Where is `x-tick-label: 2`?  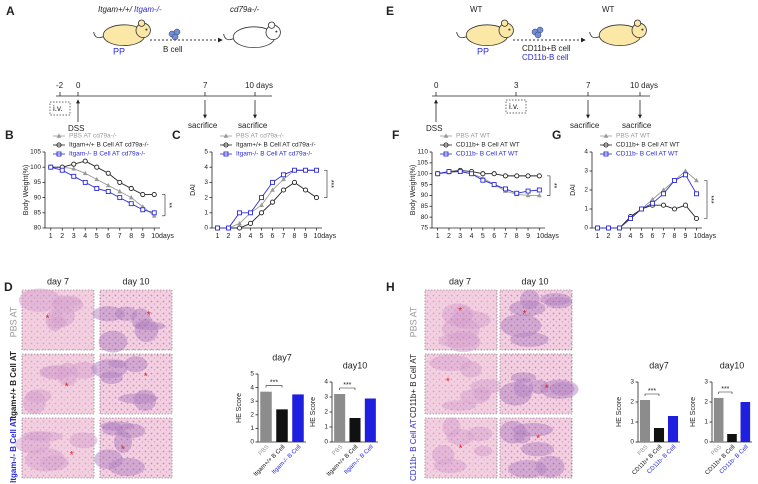 x-tick-label: 2 is located at coordinates (229, 236).